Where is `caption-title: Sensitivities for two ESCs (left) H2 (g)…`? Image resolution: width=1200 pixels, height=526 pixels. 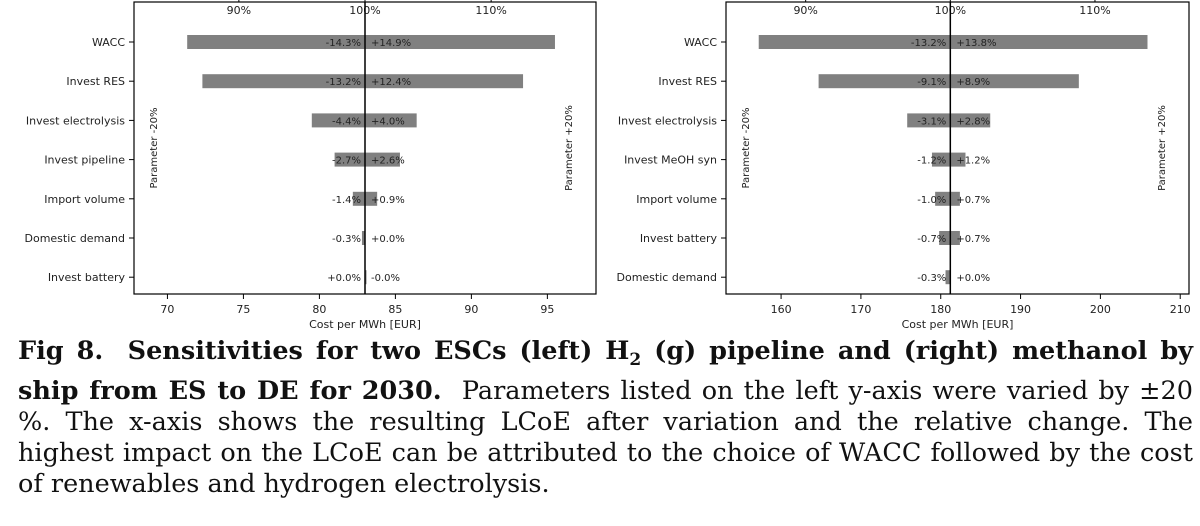
caption-title: Sensitivities for two ESCs (left) H2 (g)… is located at coordinates (605, 371).